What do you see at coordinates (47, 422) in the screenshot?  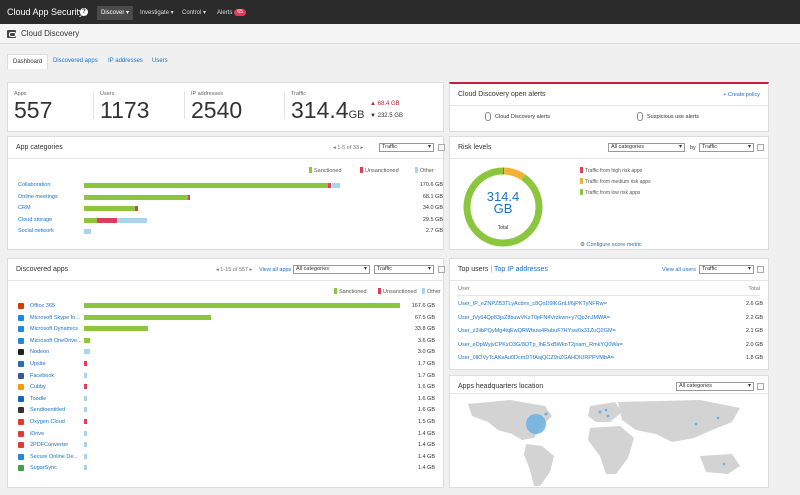 I see `app-name: Oxygen Cloud` at bounding box center [47, 422].